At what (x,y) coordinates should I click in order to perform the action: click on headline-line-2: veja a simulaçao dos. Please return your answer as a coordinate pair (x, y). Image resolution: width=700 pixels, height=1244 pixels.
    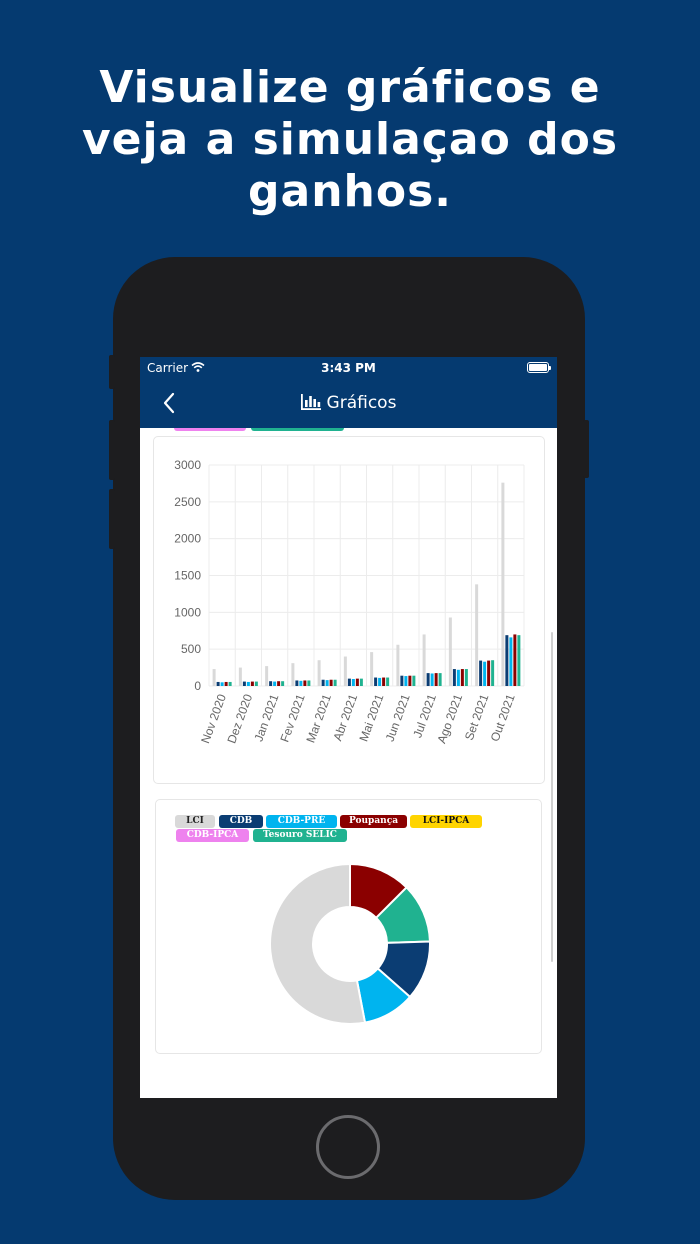
    Looking at the image, I should click on (350, 139).